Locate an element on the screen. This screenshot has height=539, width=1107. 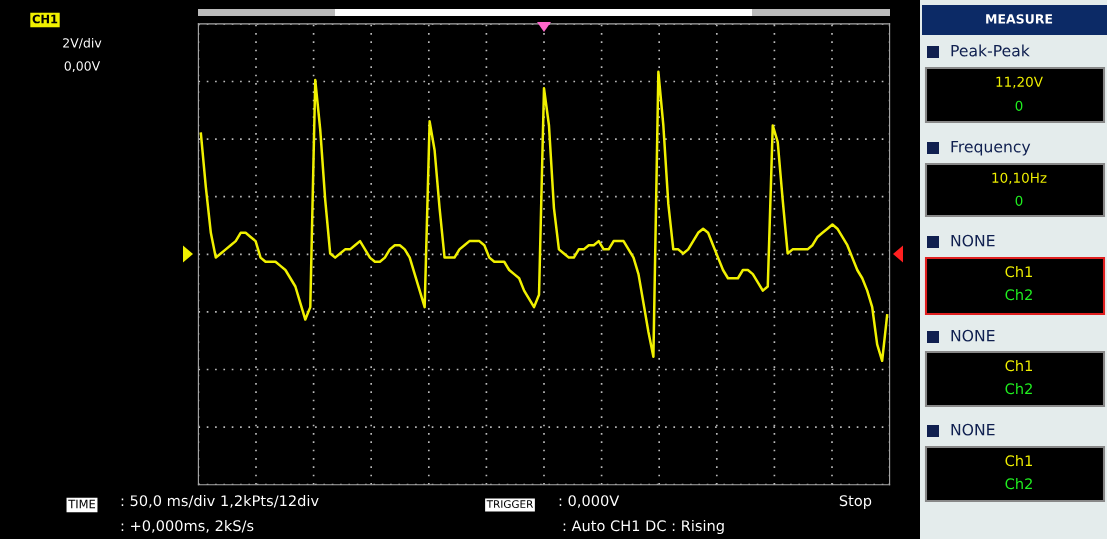
text: 0,00V is located at coordinates (82, 66).